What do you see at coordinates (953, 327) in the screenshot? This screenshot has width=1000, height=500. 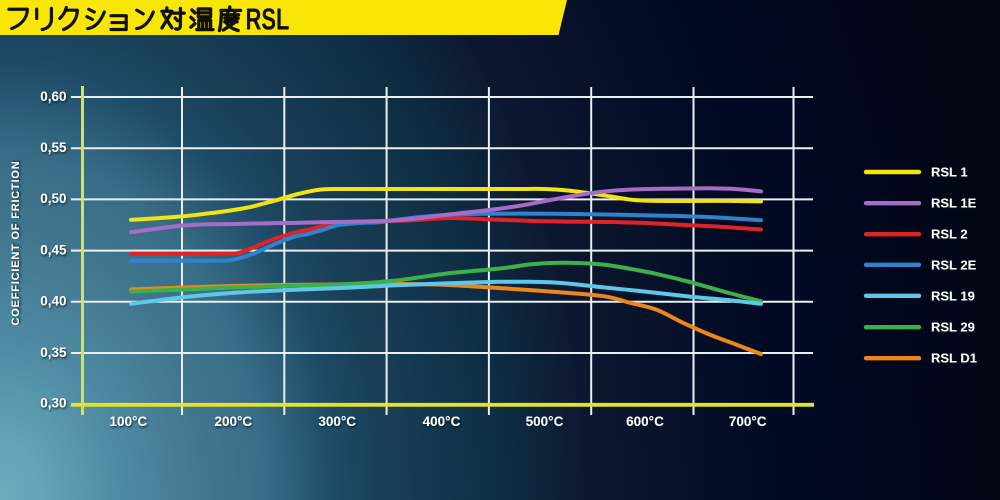 I see `svg-text: RSL 29` at bounding box center [953, 327].